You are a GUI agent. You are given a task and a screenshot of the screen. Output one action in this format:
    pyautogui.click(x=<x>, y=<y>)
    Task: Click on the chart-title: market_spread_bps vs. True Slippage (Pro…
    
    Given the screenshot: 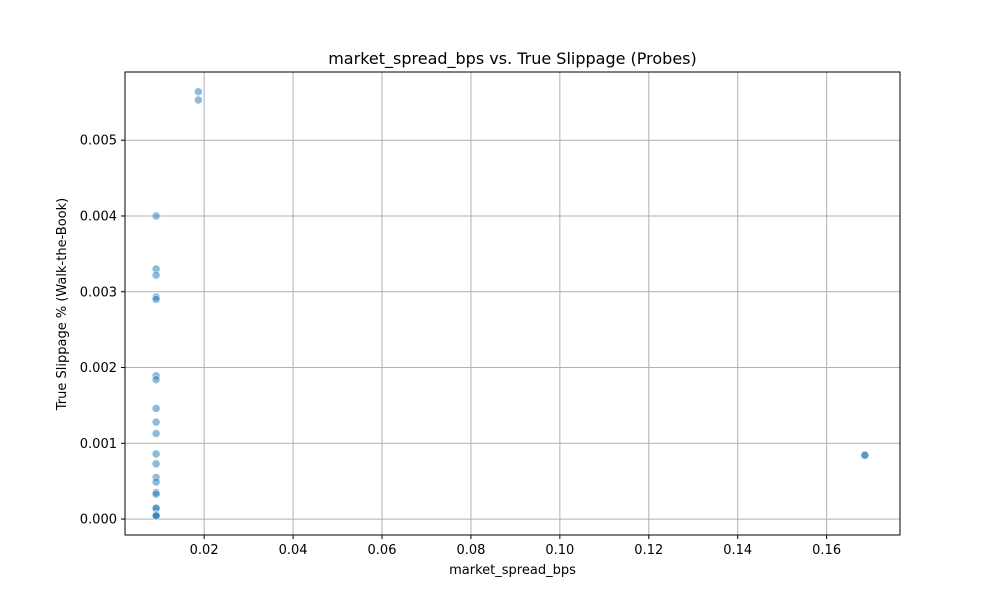 What is the action you would take?
    pyautogui.click(x=512, y=59)
    